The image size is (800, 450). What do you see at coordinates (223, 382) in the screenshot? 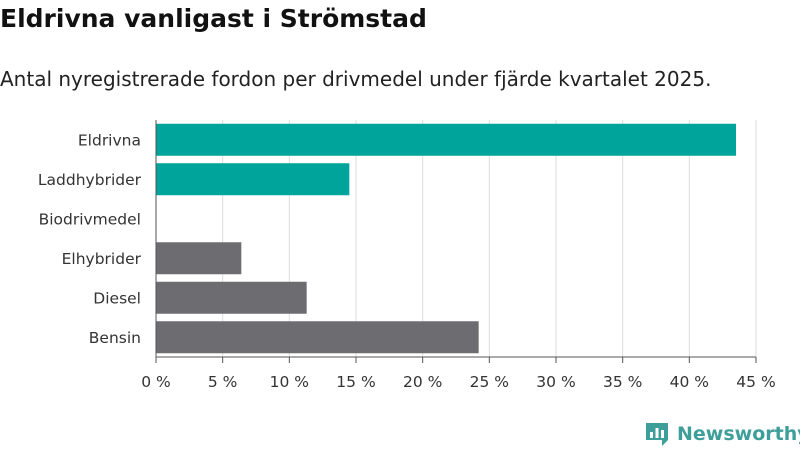
I see `x-tick-label: 5 %` at bounding box center [223, 382].